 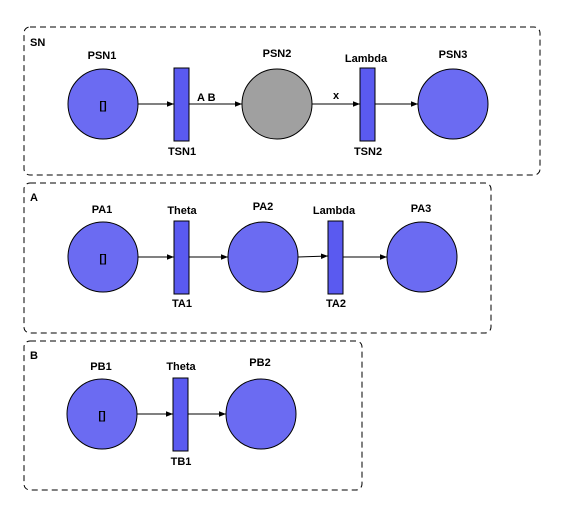 I want to click on transition-tsn2, so click(x=367, y=104).